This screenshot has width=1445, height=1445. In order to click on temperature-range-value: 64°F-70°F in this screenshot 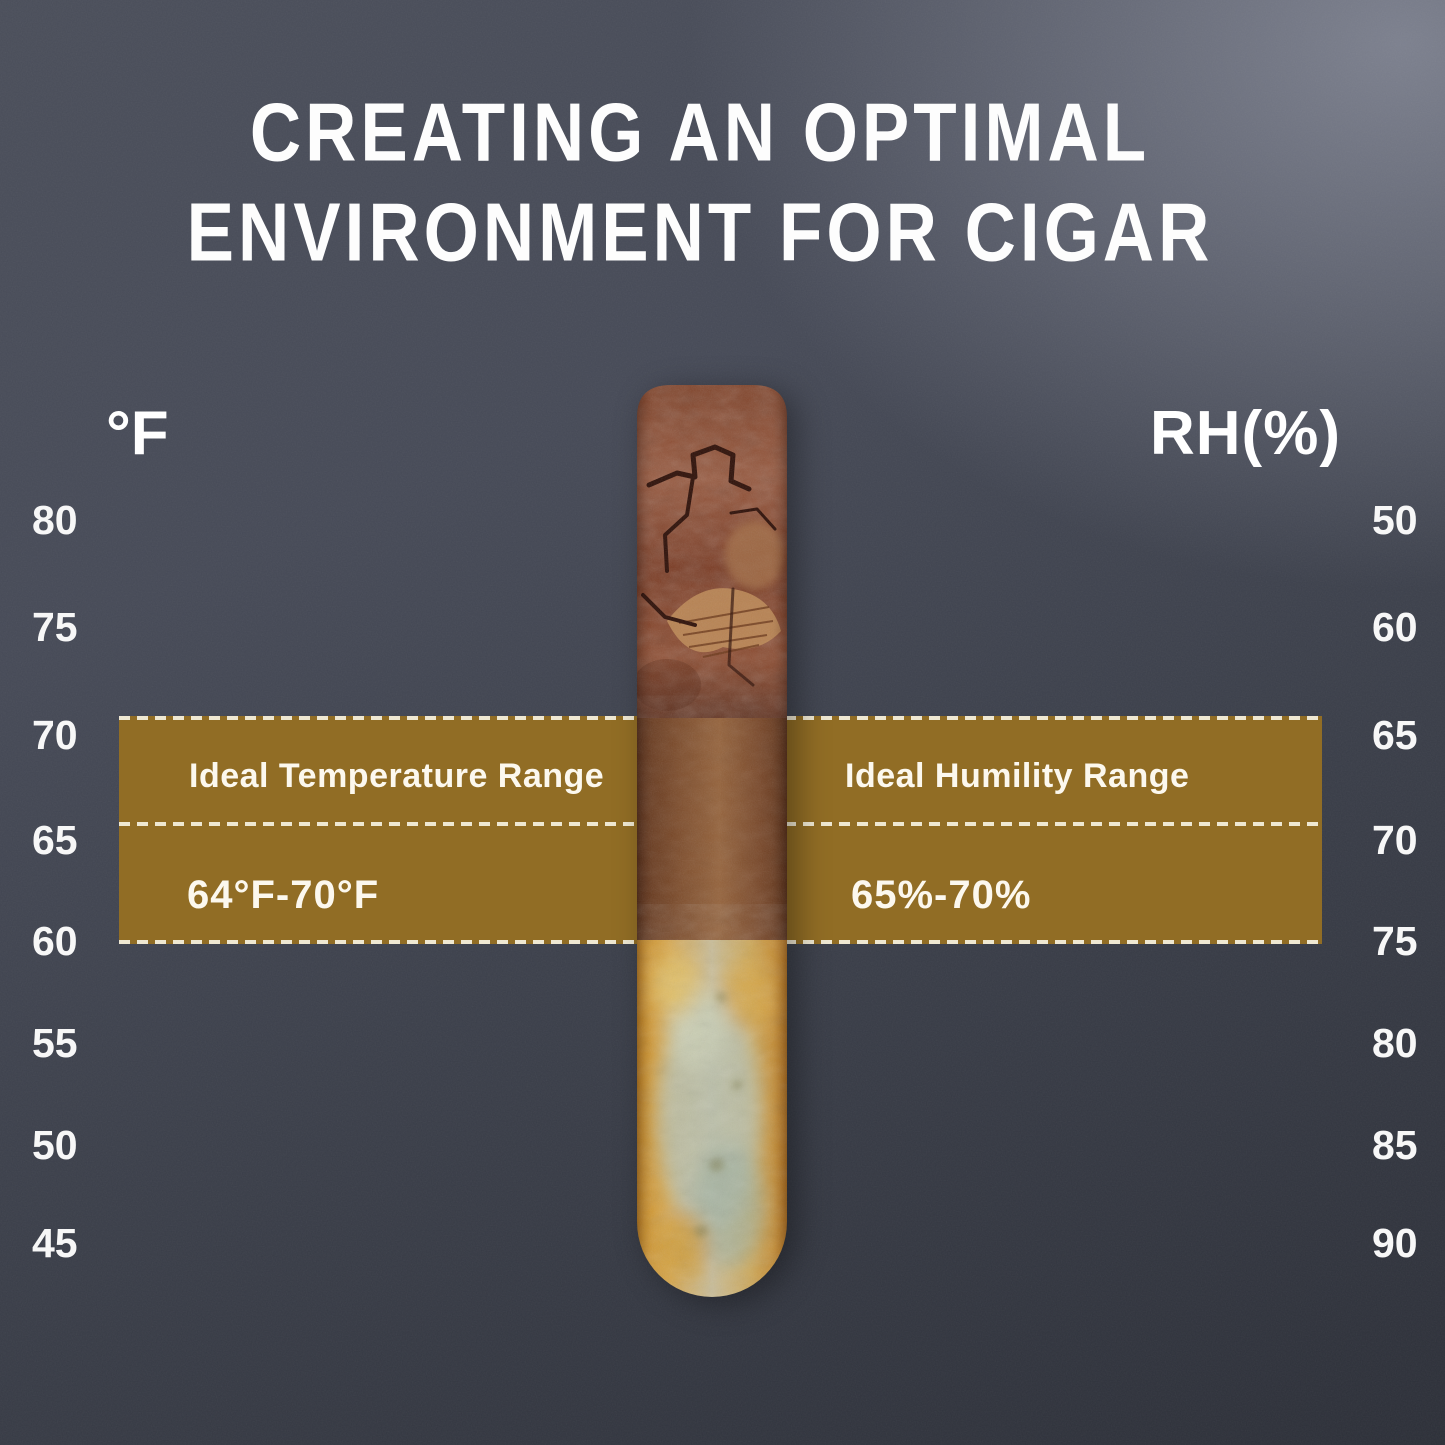, I will do `click(283, 895)`.